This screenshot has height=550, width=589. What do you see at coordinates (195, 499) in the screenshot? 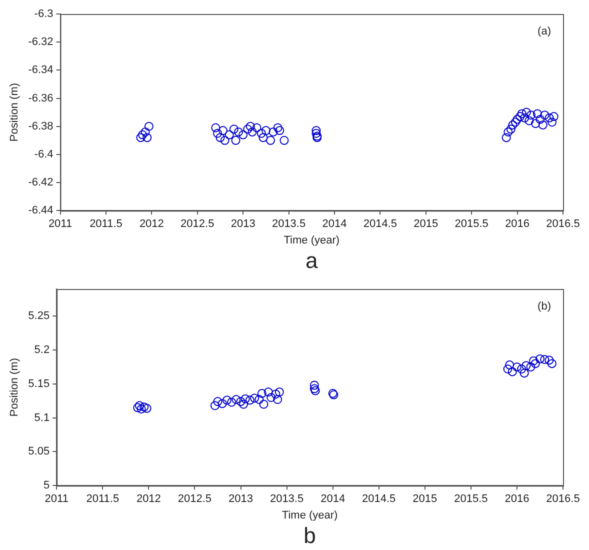
I see `x-tick-label: 2012.5` at bounding box center [195, 499].